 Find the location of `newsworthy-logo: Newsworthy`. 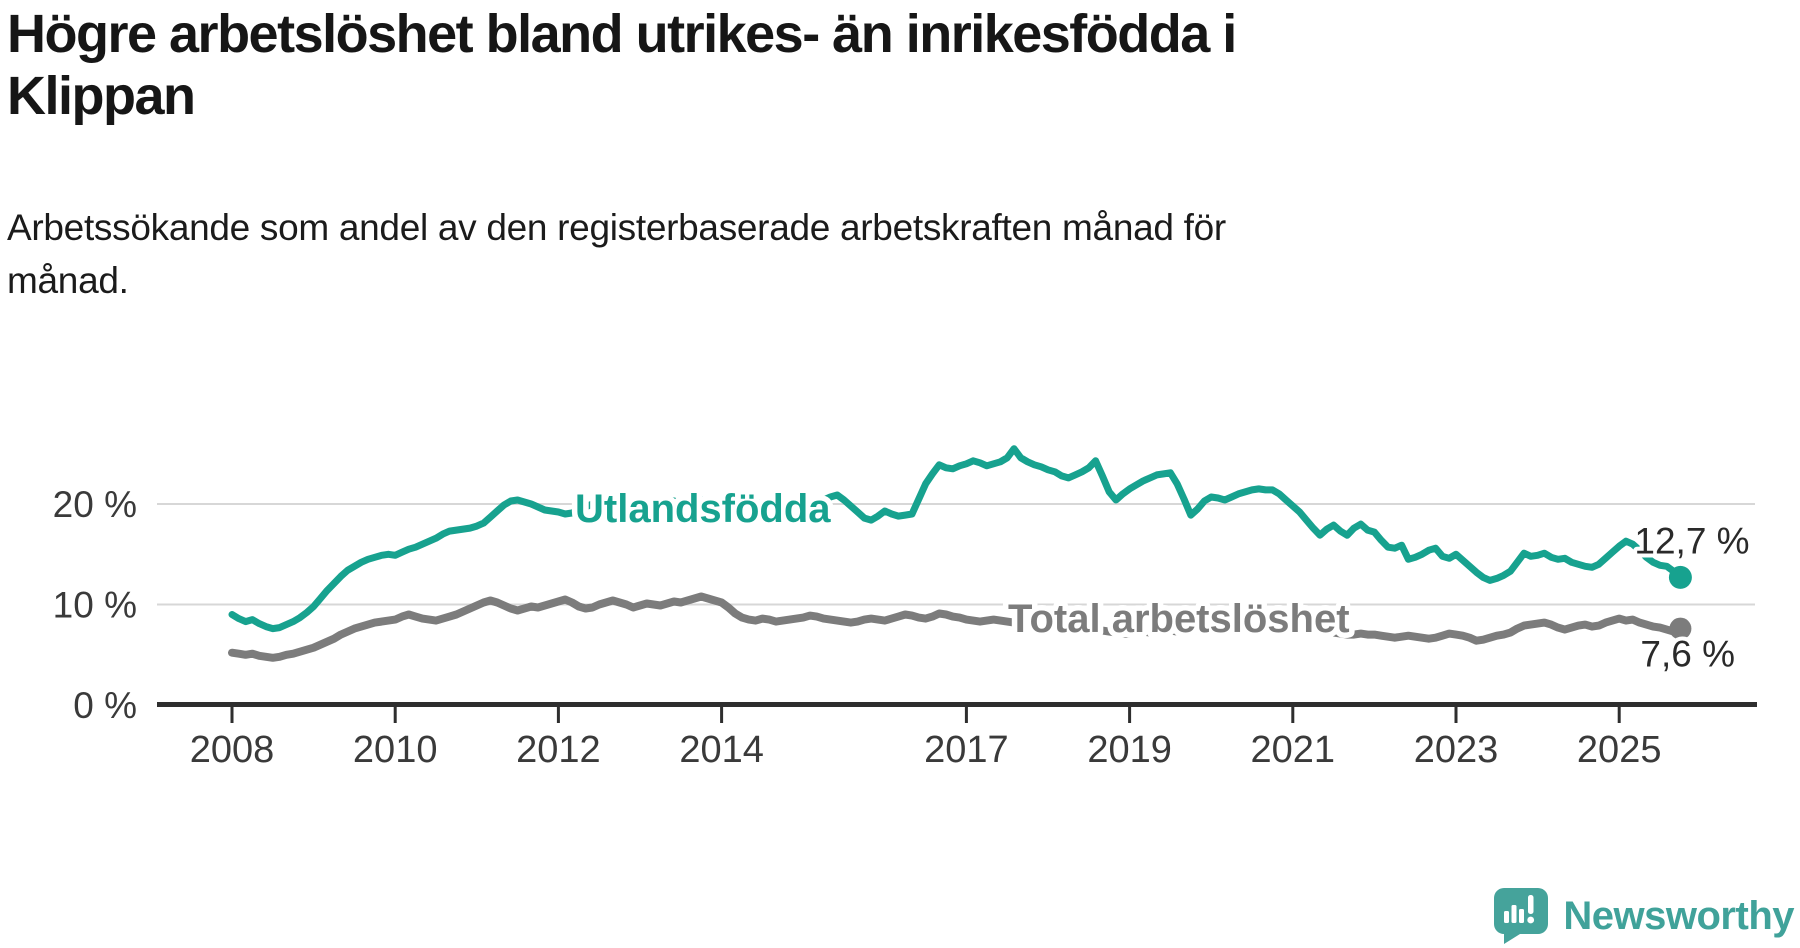

newsworthy-logo: Newsworthy is located at coordinates (1643, 916).